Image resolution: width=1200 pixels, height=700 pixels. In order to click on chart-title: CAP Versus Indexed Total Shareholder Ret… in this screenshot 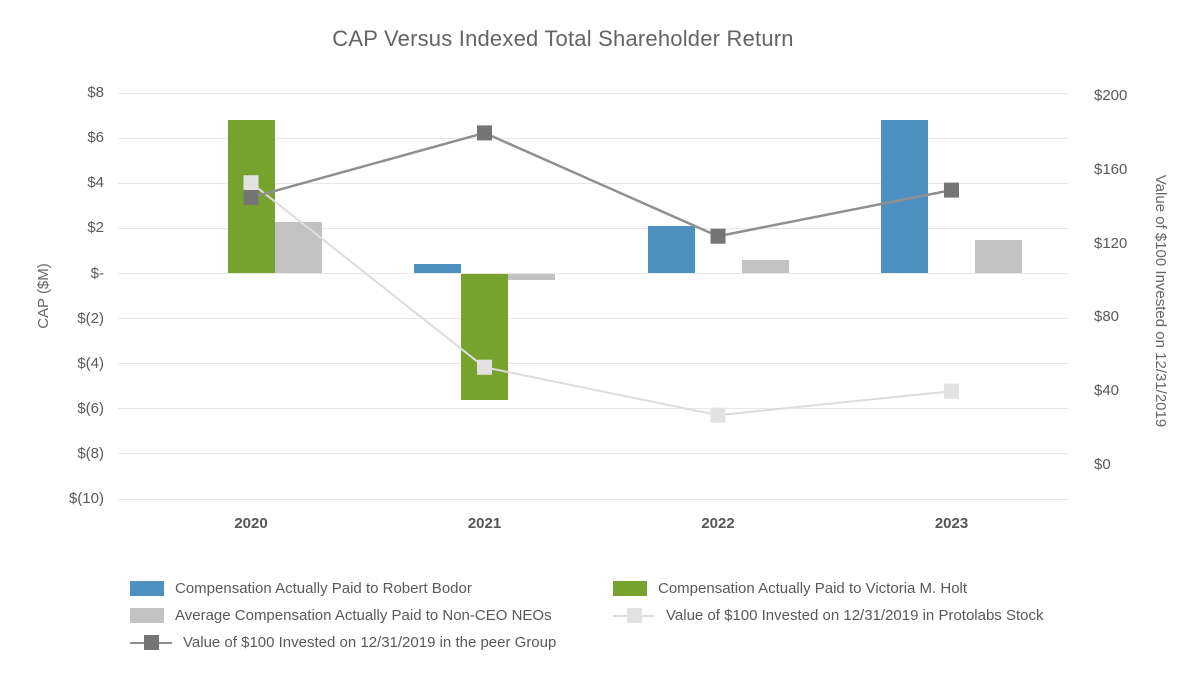, I will do `click(563, 38)`.